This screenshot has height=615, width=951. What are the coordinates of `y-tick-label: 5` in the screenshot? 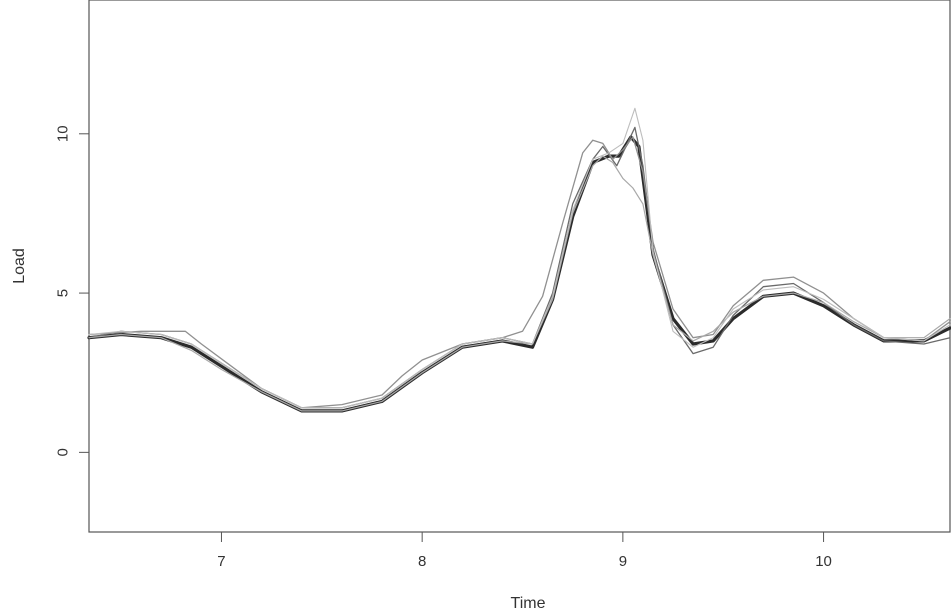 It's located at (63, 293).